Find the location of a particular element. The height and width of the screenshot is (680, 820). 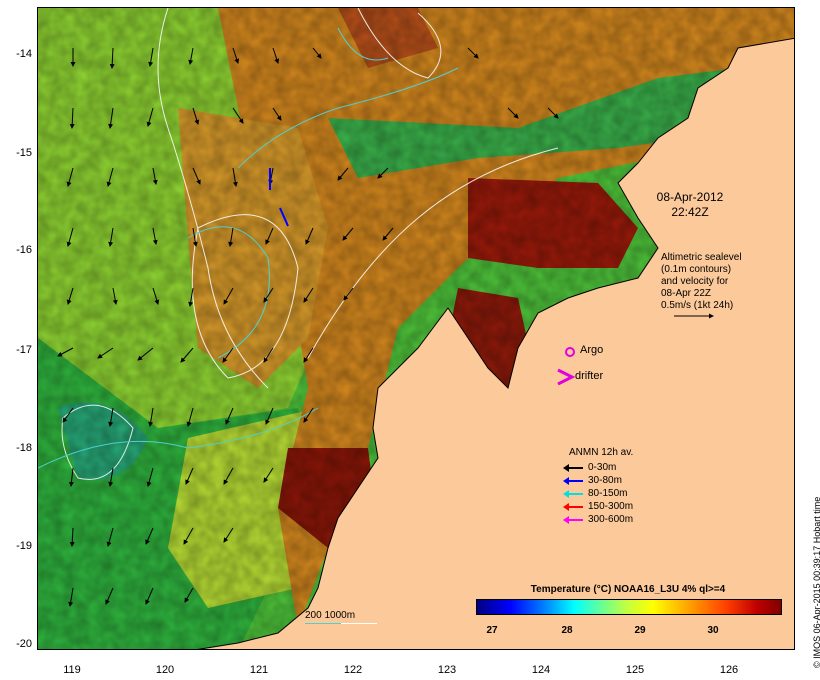

lon-tick-label: 122 is located at coordinates (353, 670).